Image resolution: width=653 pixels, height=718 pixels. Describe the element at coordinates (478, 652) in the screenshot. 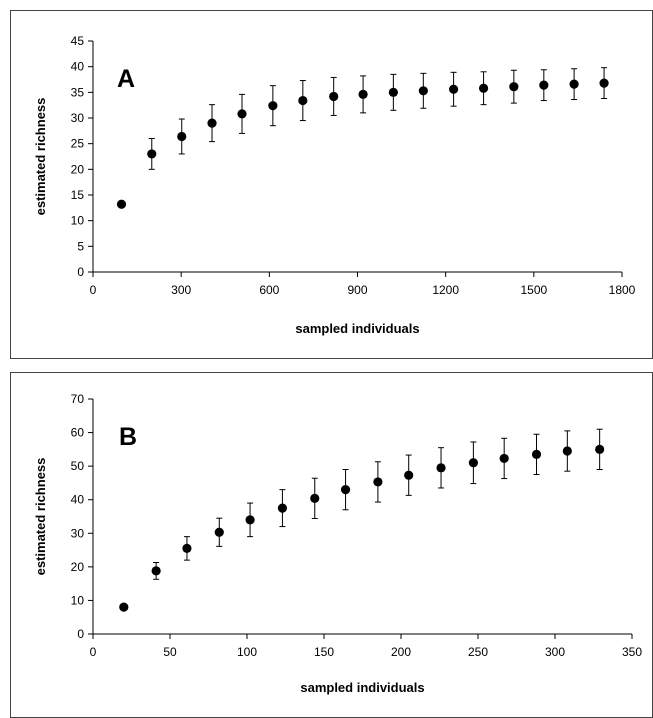

I see `x-tick-label: 250` at that location.